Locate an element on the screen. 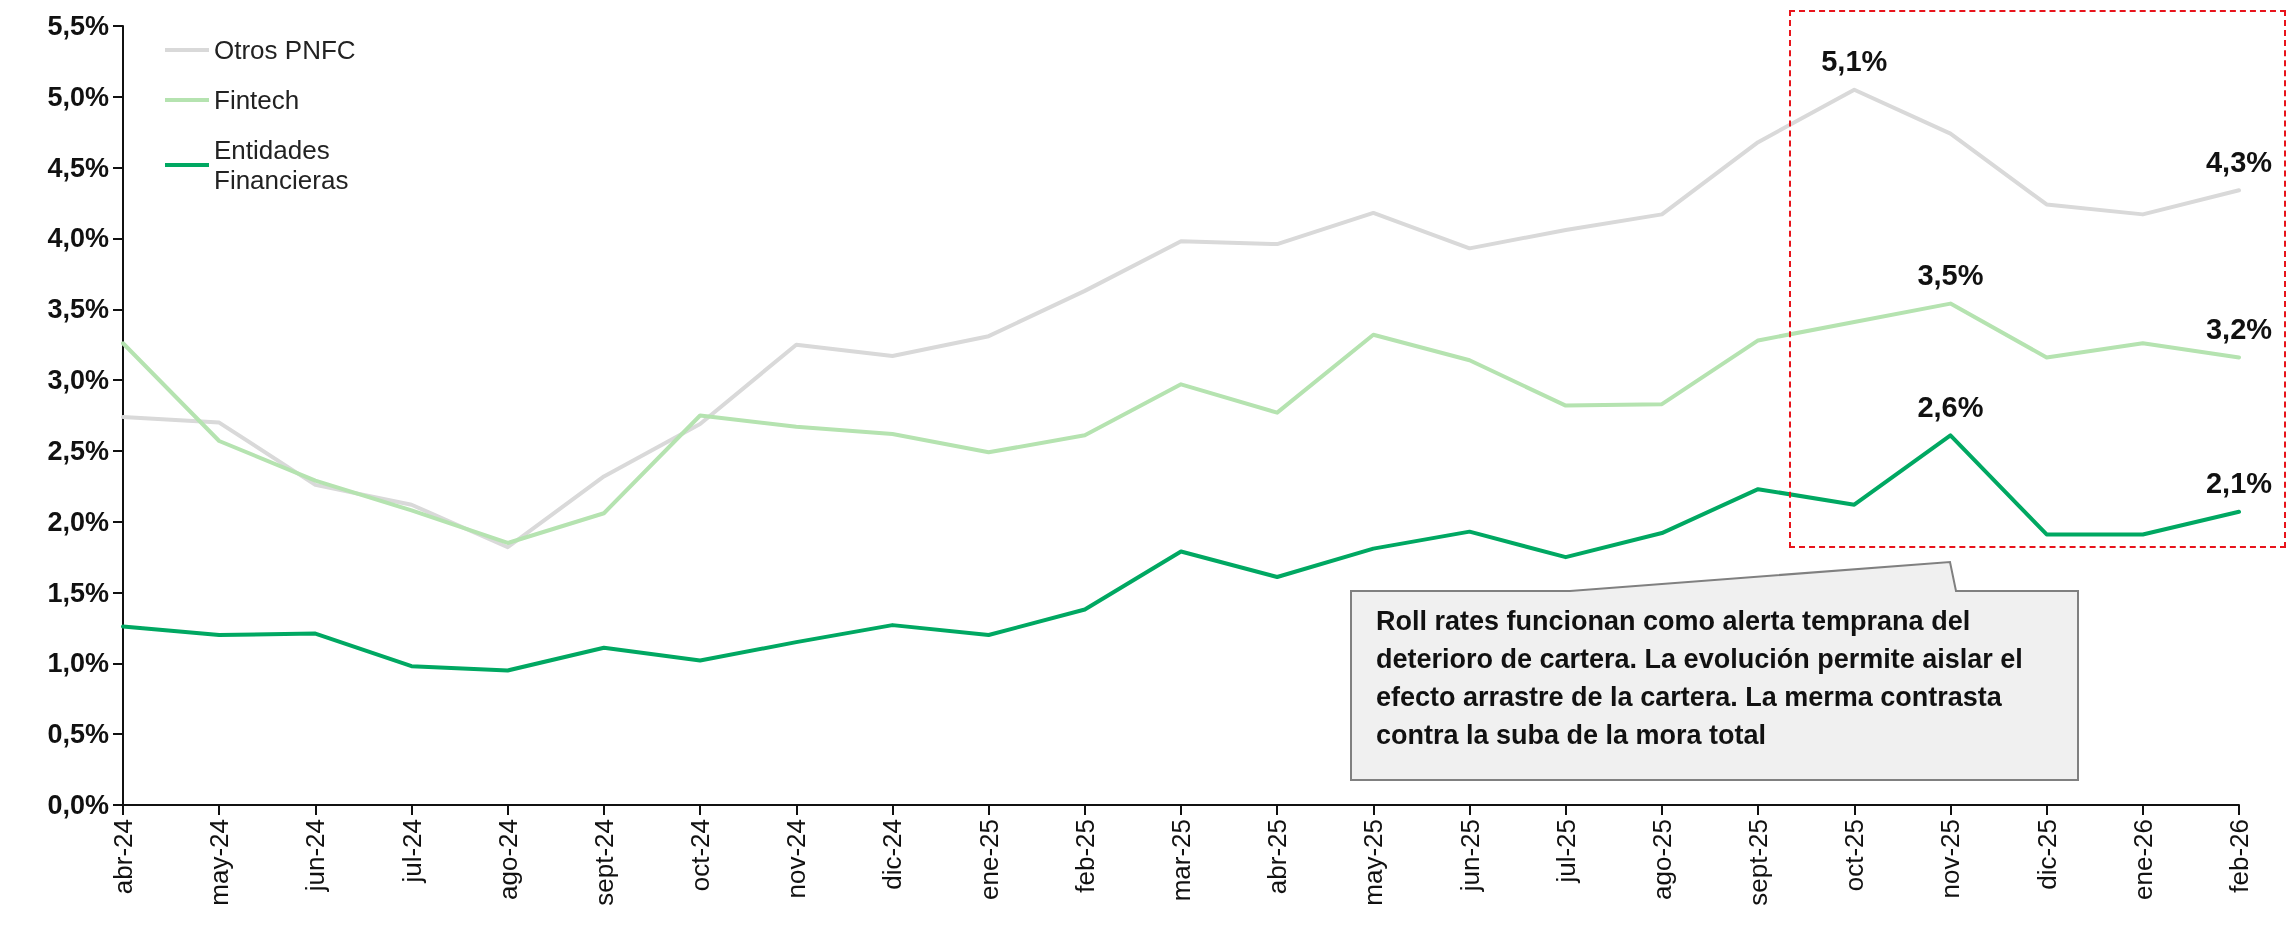 This screenshot has width=2290, height=932. y-tick-label: 5,0% is located at coordinates (78, 96).